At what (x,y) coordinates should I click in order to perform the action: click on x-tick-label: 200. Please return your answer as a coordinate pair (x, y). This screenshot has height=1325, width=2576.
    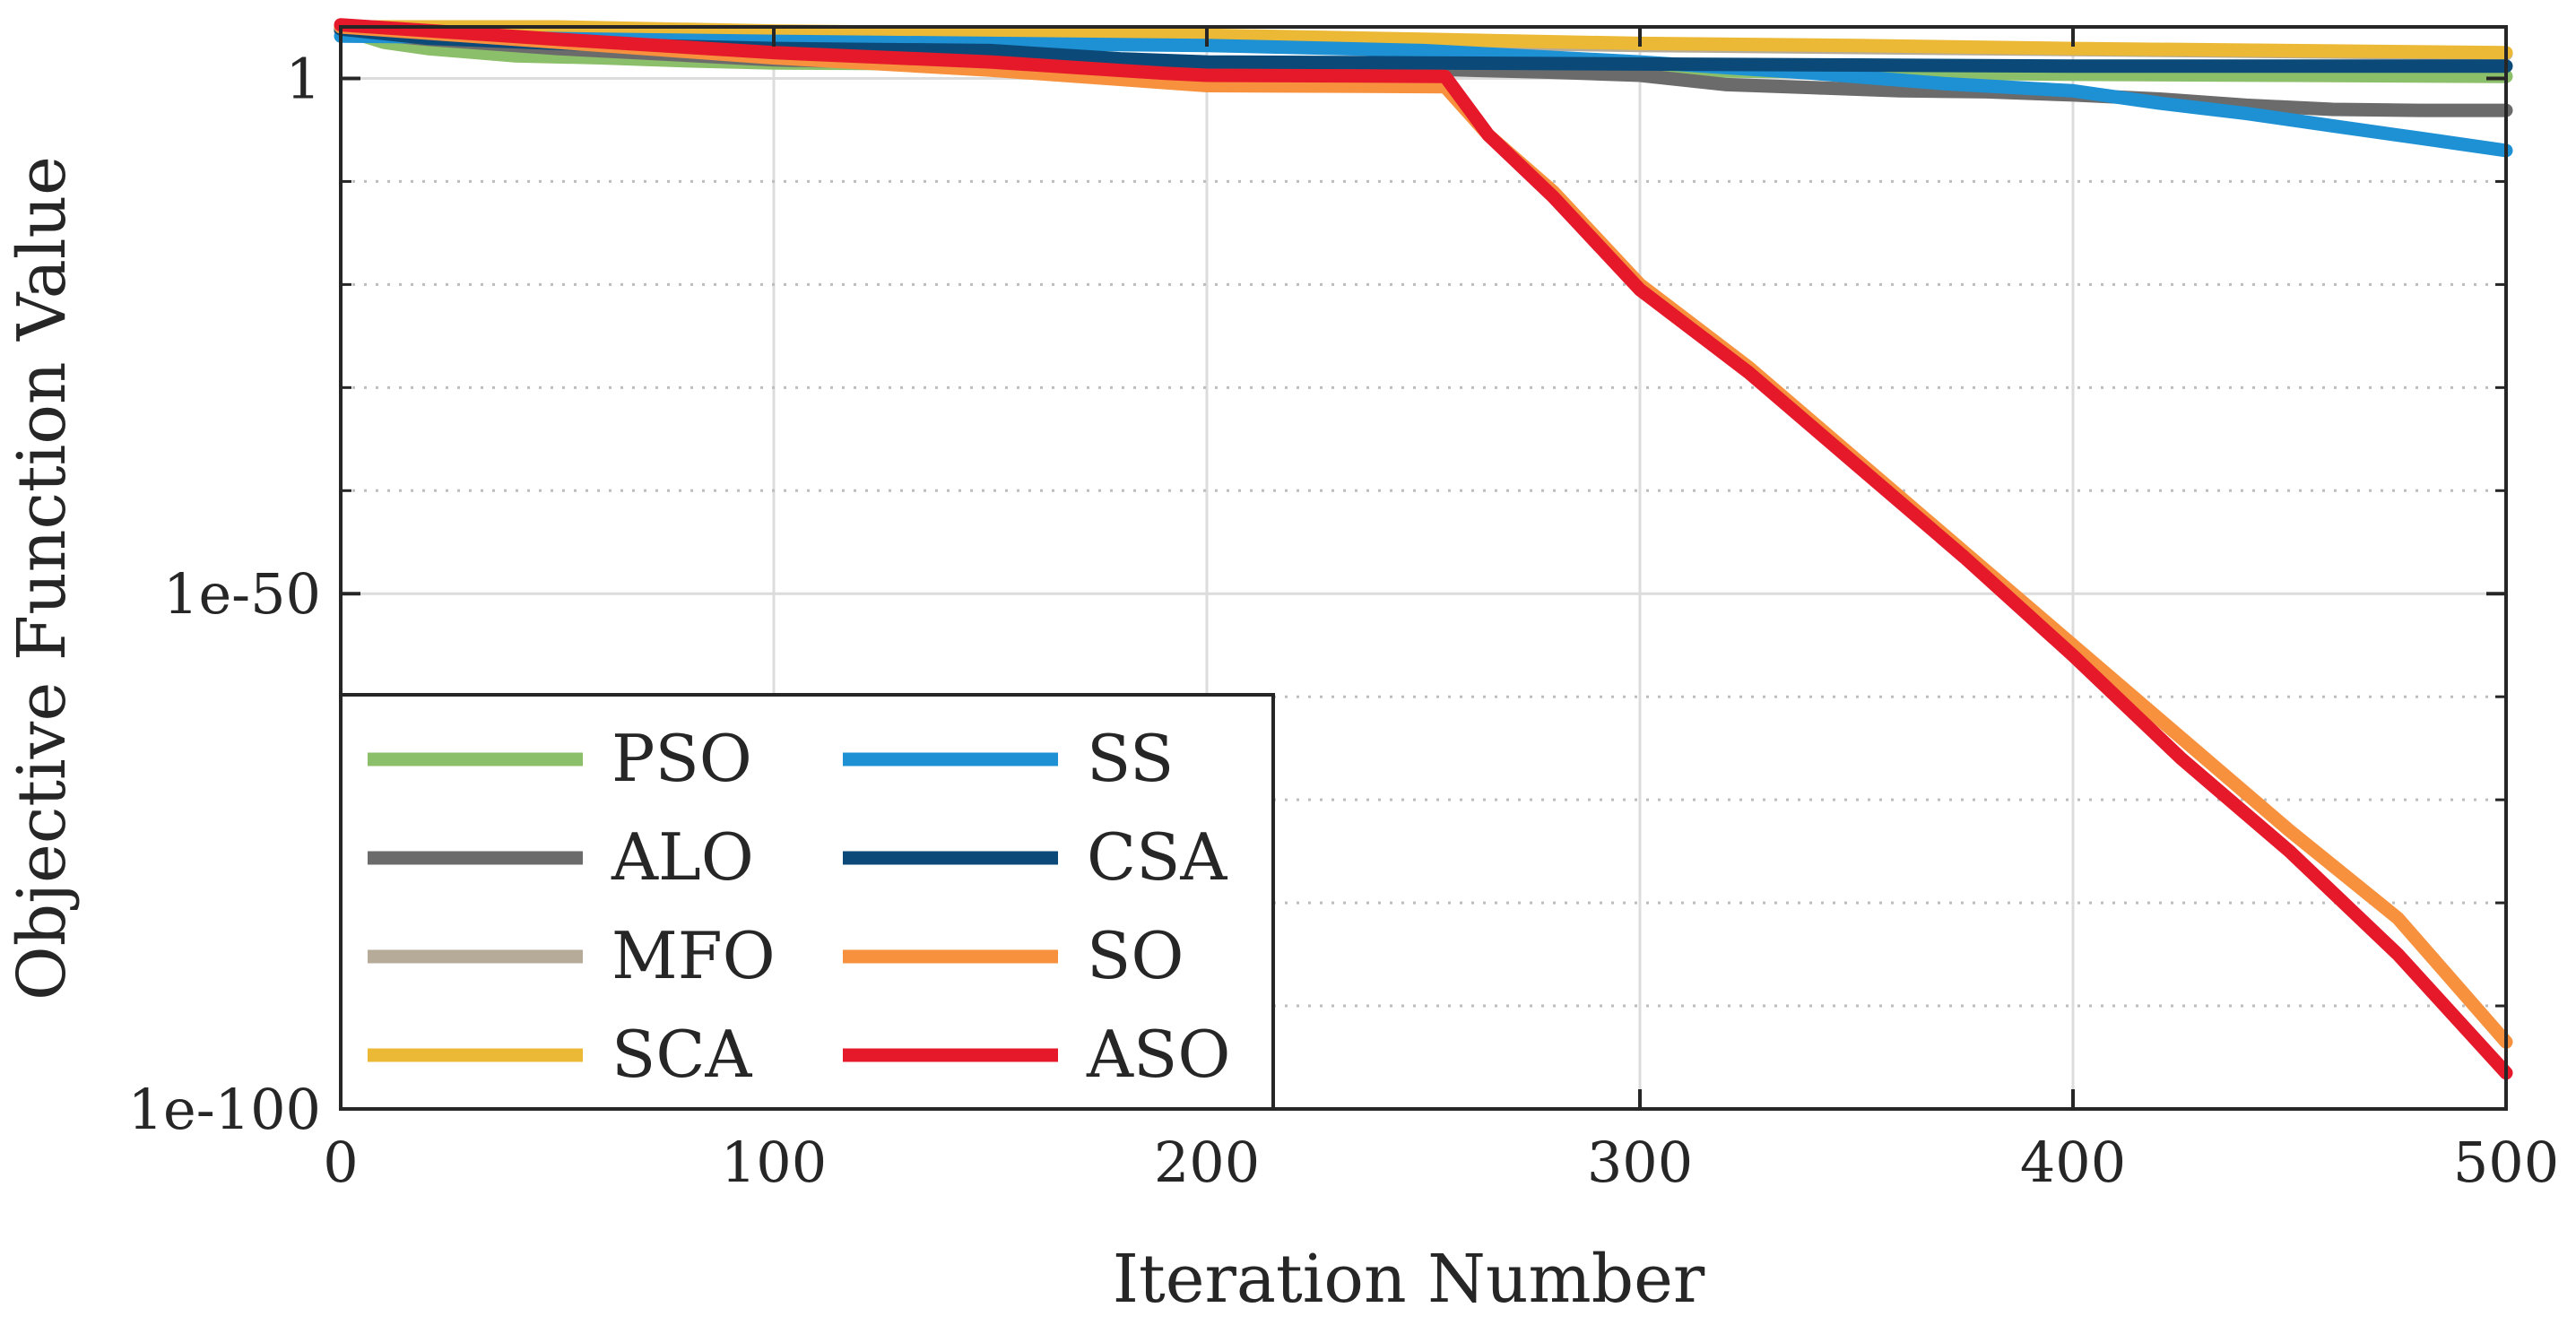
    Looking at the image, I should click on (1207, 1162).